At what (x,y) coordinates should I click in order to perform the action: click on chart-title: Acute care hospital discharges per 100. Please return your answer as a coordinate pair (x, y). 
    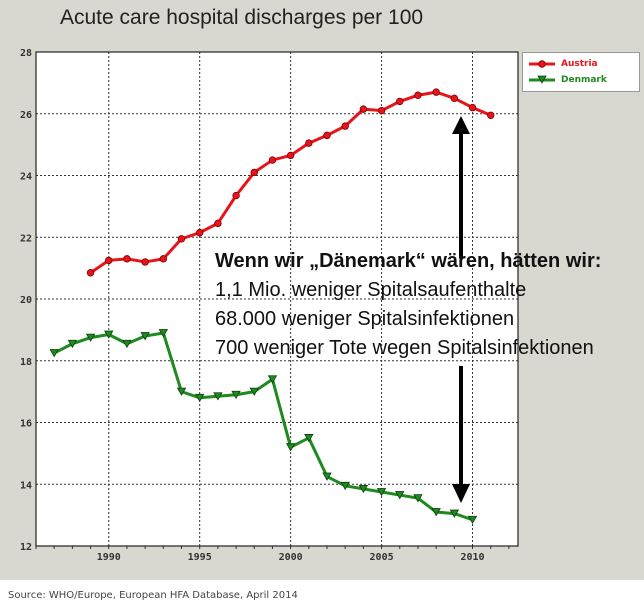
    Looking at the image, I should click on (242, 17).